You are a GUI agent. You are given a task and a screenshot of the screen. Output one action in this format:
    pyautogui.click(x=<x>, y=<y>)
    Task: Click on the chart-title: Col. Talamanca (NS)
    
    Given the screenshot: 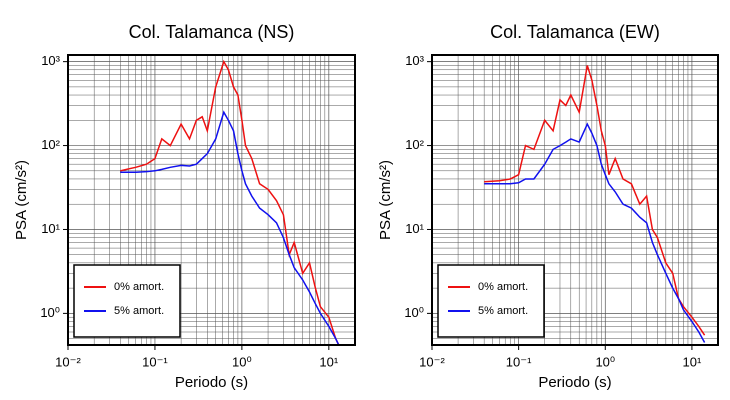 What is the action you would take?
    pyautogui.click(x=212, y=32)
    